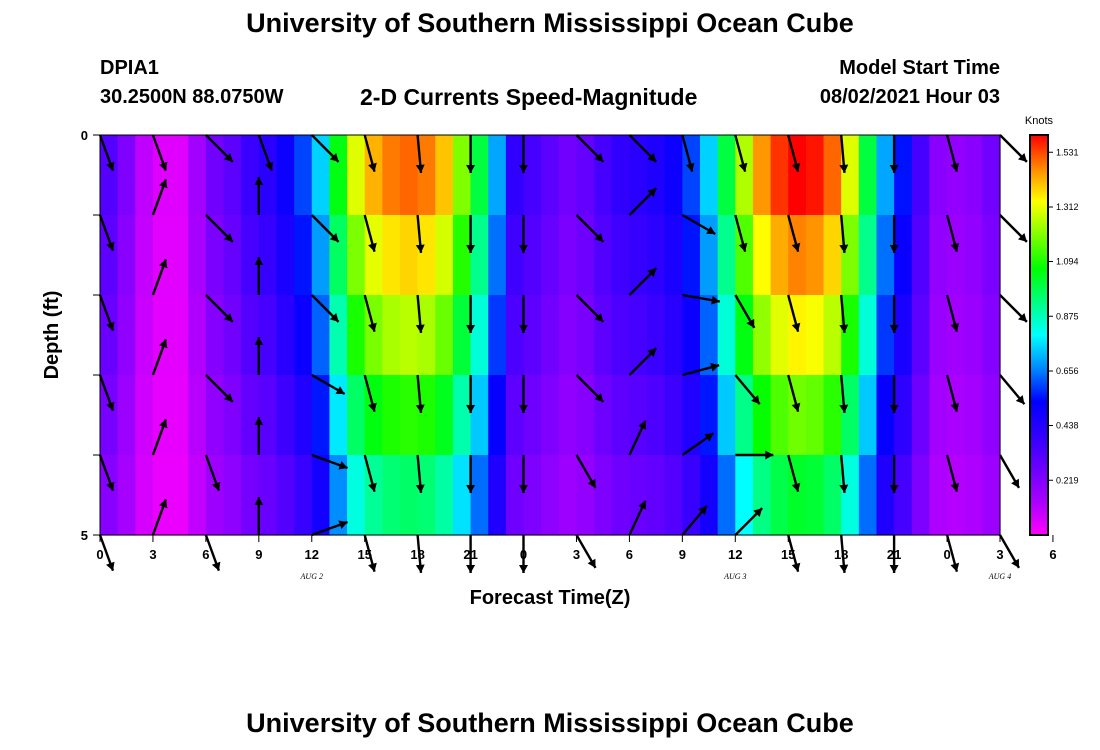 This screenshot has width=1100, height=750. Describe the element at coordinates (417, 554) in the screenshot. I see `x-tick-label: 18` at that location.